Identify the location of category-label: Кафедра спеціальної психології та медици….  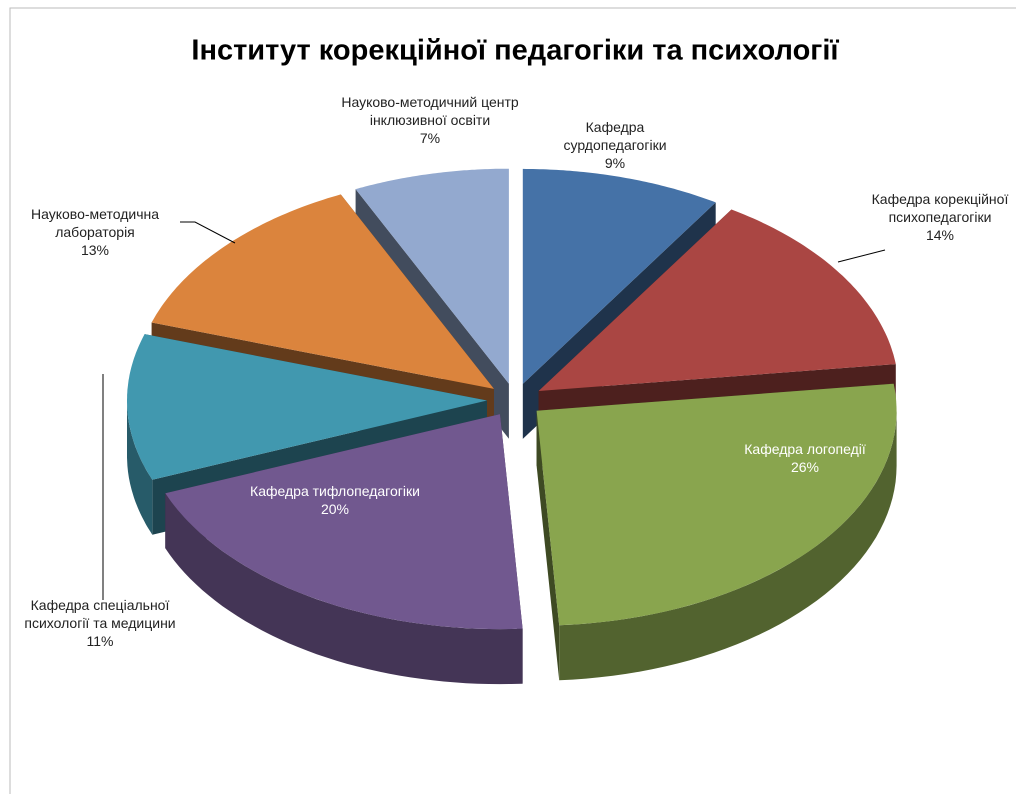
(100, 614).